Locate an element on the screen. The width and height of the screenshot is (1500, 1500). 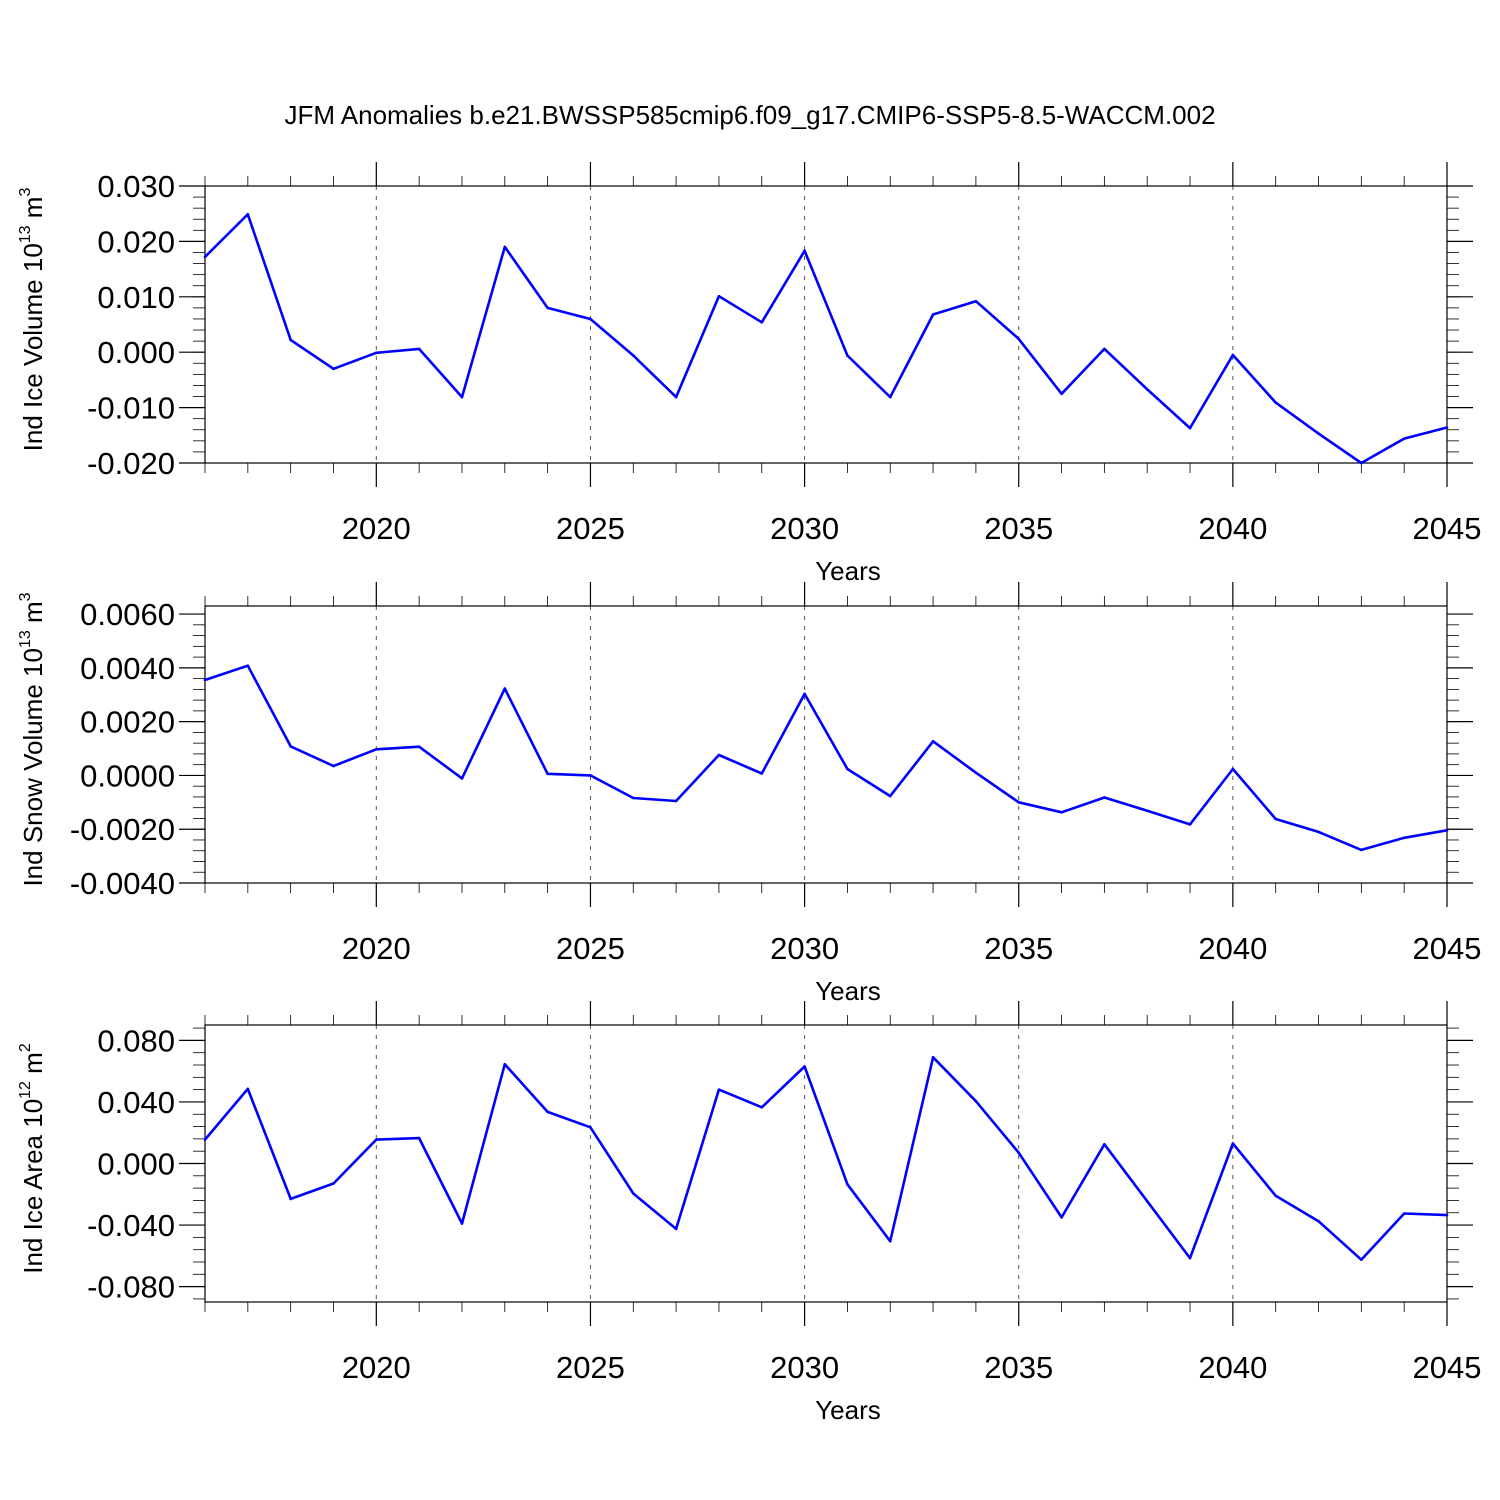
y-axis-title-text: Ind Snow Volume 10 is located at coordinates (33, 767).